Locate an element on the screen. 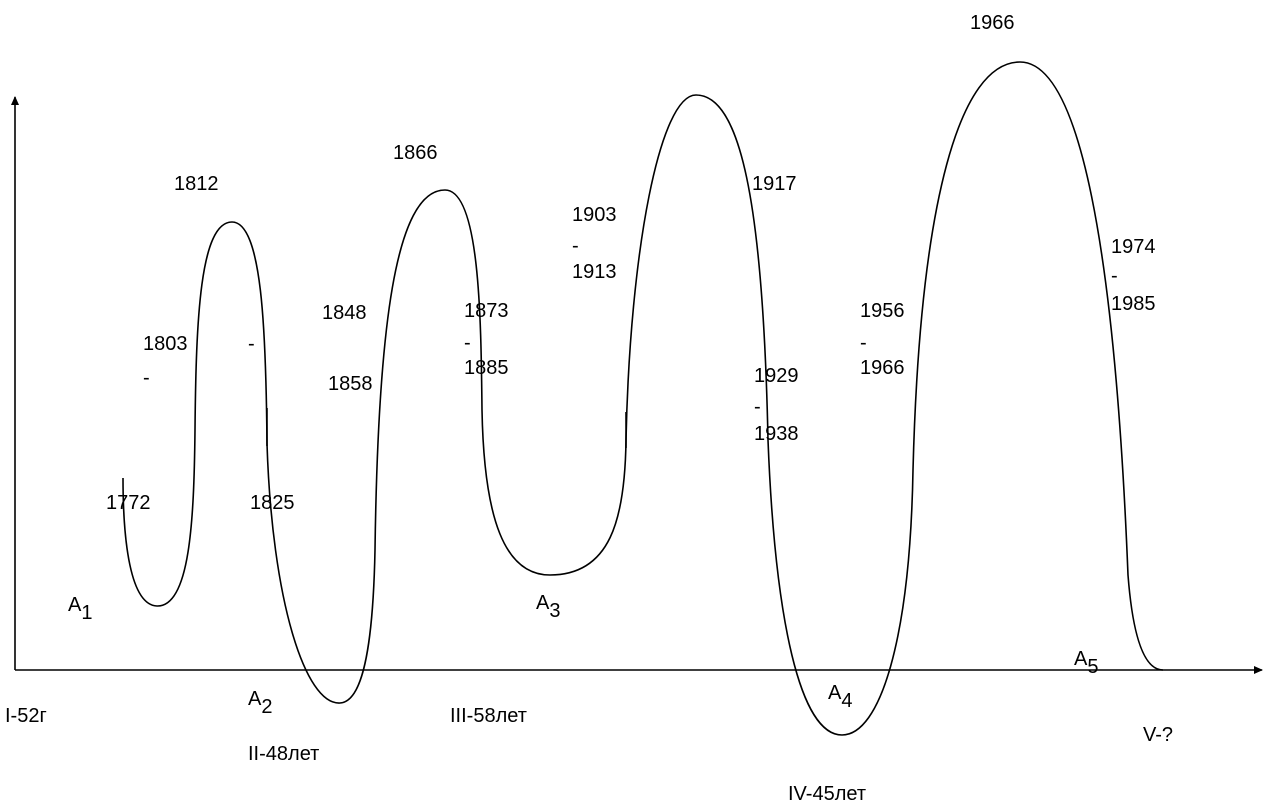  range-start: 1903 is located at coordinates (594, 215).